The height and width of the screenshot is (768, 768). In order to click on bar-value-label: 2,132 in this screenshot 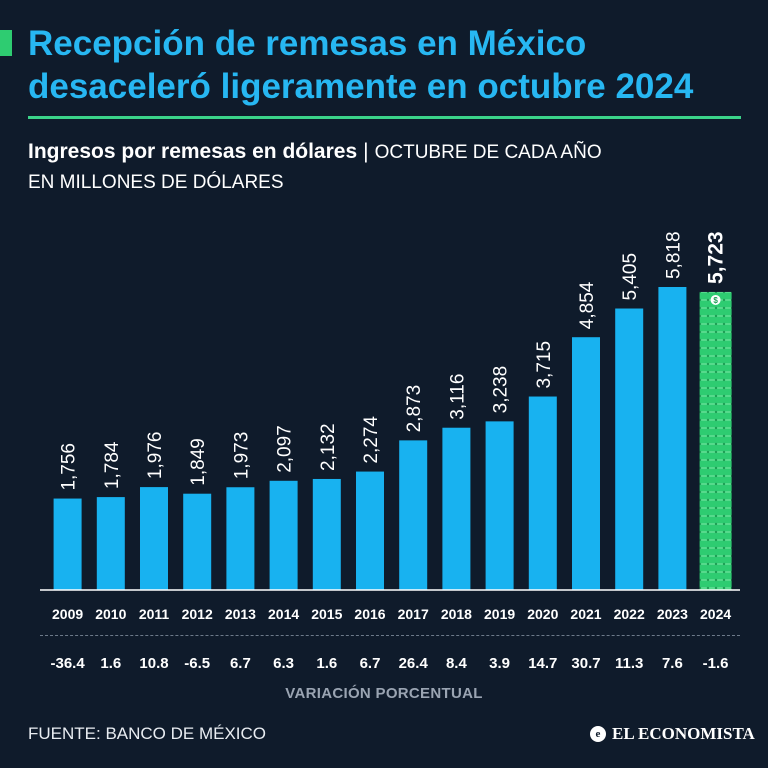, I will do `click(328, 447)`.